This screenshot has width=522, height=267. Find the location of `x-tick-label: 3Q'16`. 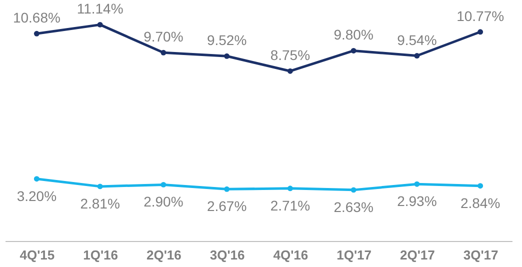

x-tick-label: 3Q'16 is located at coordinates (227, 255).